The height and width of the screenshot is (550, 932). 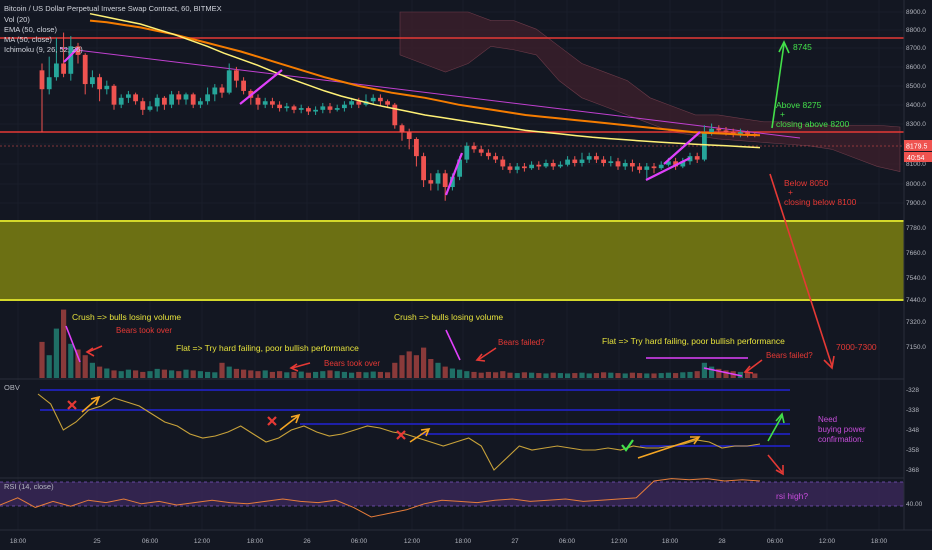 What do you see at coordinates (916, 300) in the screenshot?
I see `price-tick-label: 7440.0` at bounding box center [916, 300].